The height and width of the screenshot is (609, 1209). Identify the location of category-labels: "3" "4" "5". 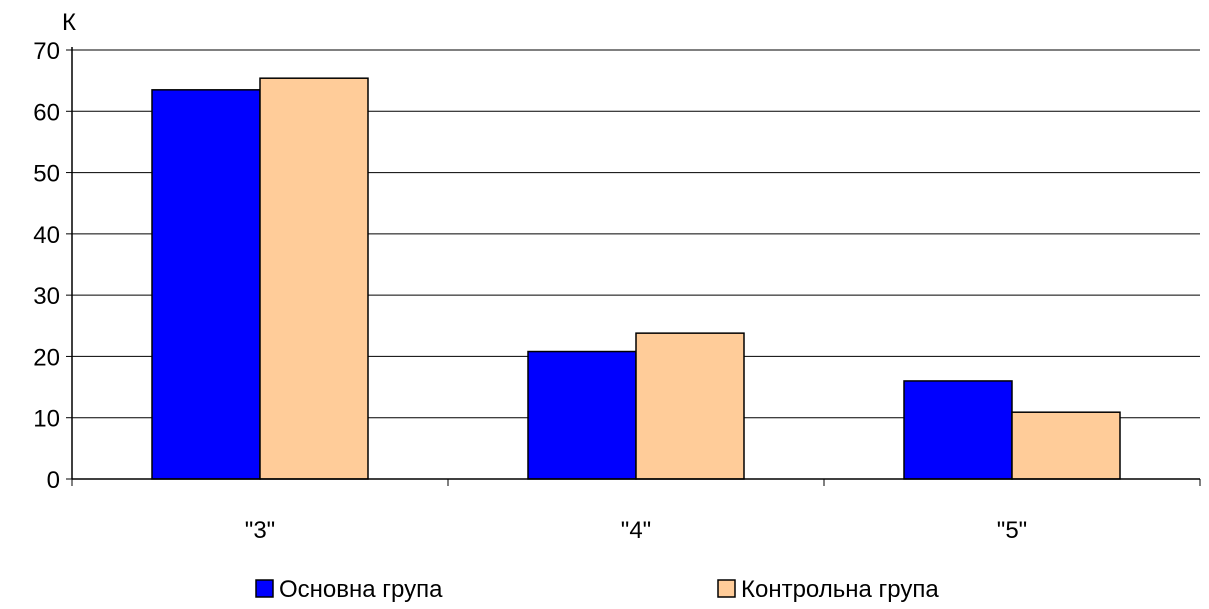
(636, 530).